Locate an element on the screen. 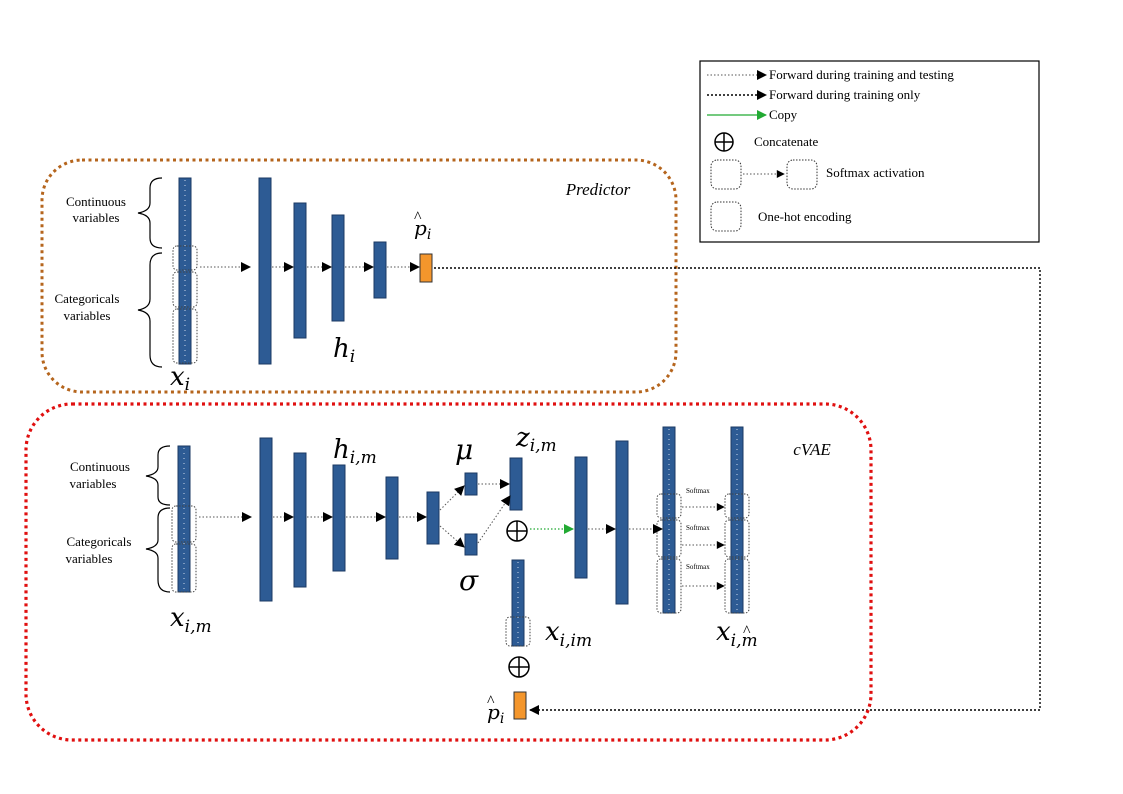 The width and height of the screenshot is (1123, 794). cvae-continuous-brace is located at coordinates (158, 475).